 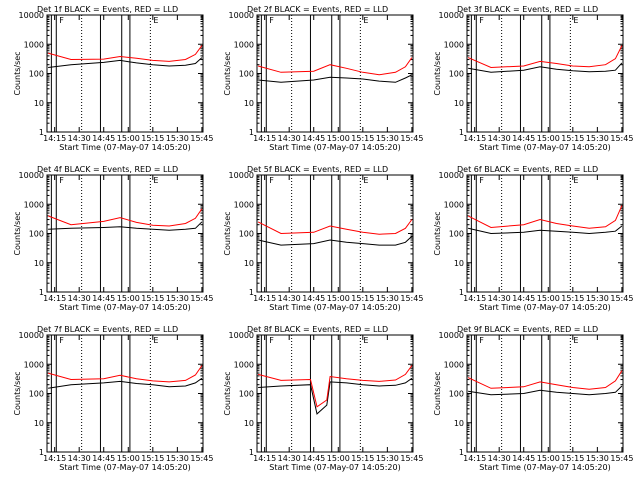 What do you see at coordinates (527, 9) in the screenshot?
I see `panel-title: Det 3f BLACK = Events, RED = LLD` at bounding box center [527, 9].